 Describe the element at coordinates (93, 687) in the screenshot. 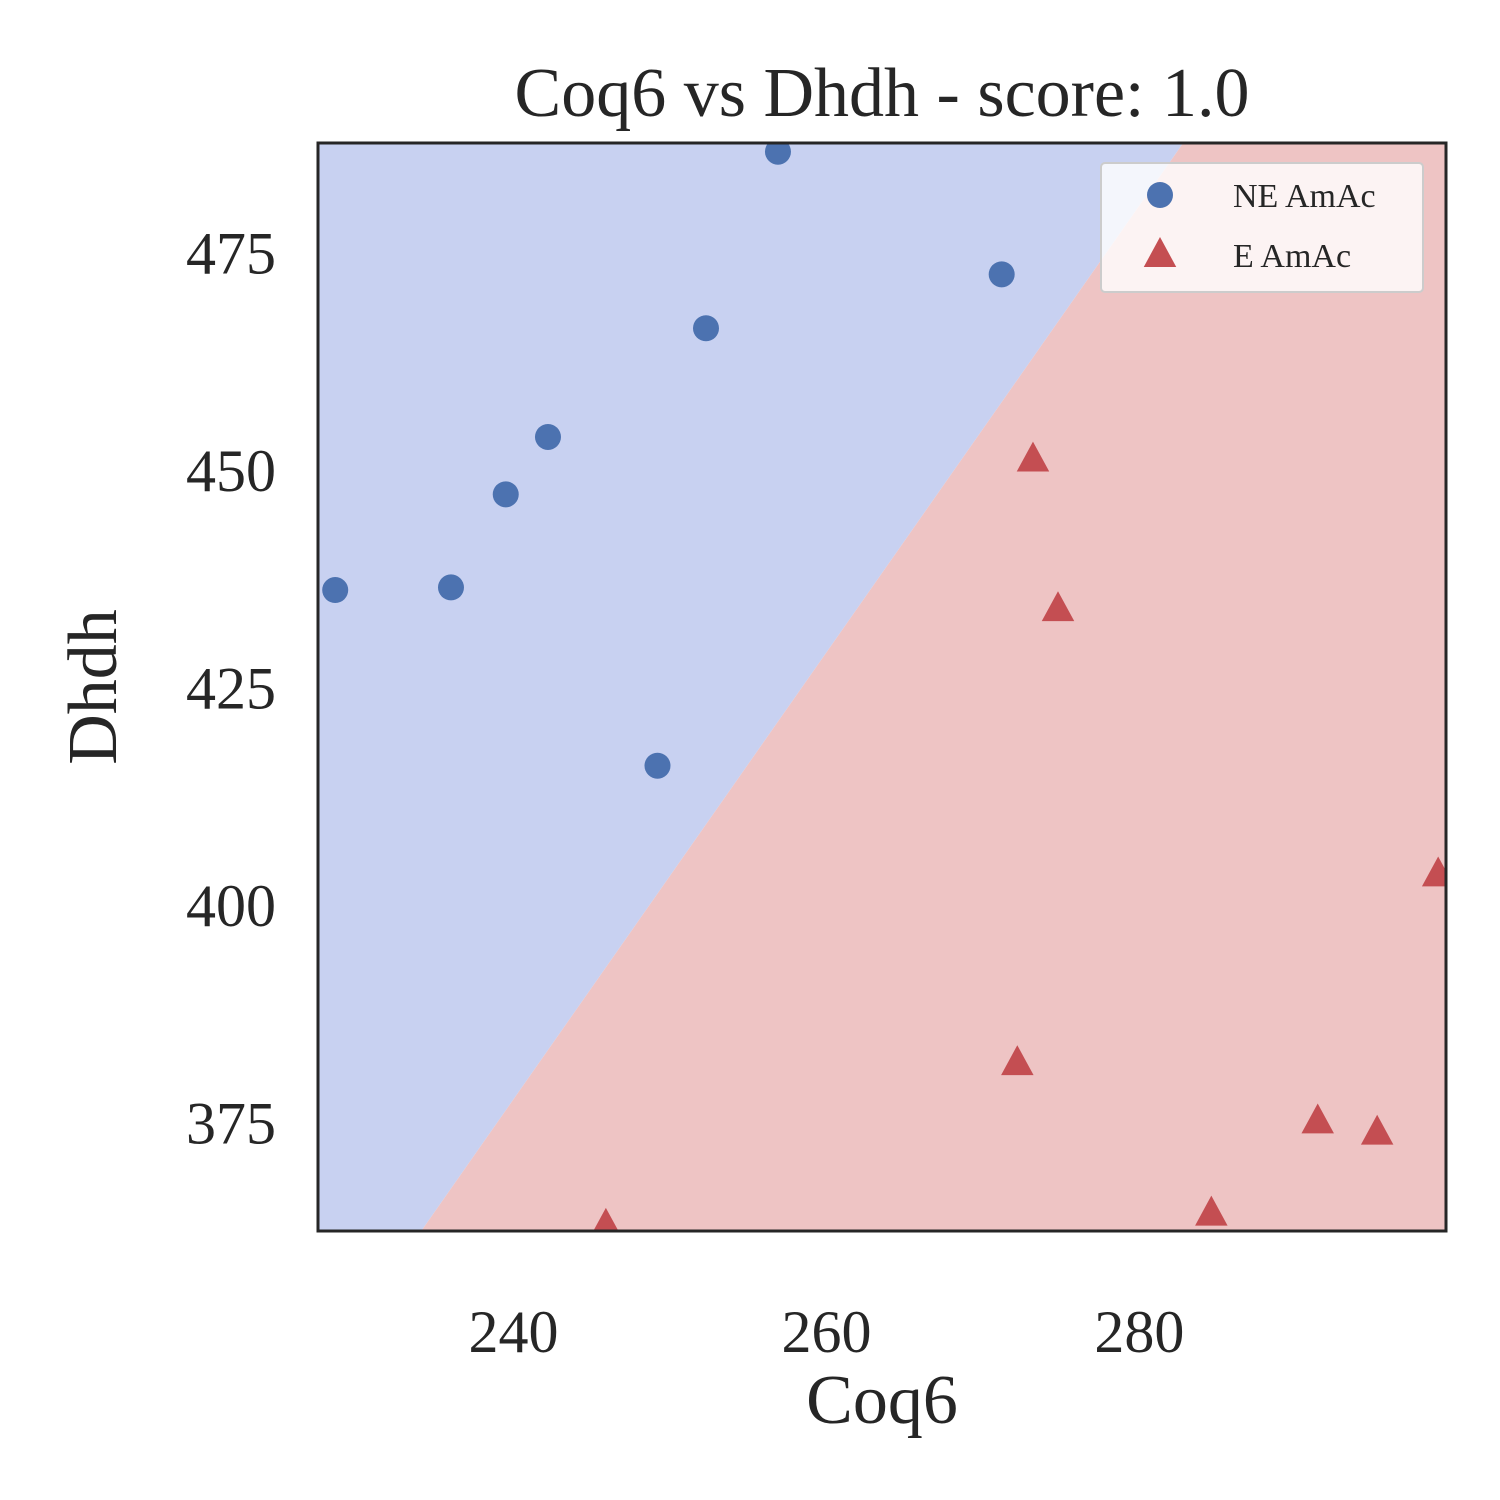

I see `y-axis-label: Dhdh` at that location.